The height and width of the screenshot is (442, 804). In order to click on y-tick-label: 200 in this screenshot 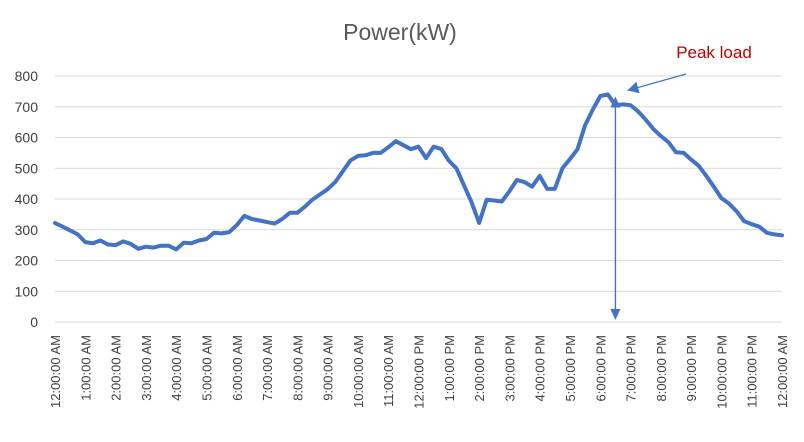, I will do `click(27, 261)`.